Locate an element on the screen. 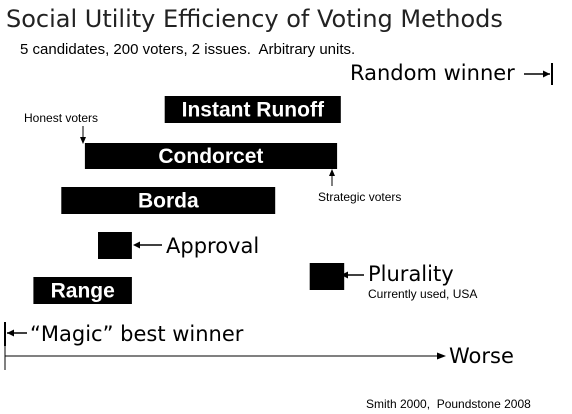  best-winner-label: “Magic” best winner is located at coordinates (137, 334).